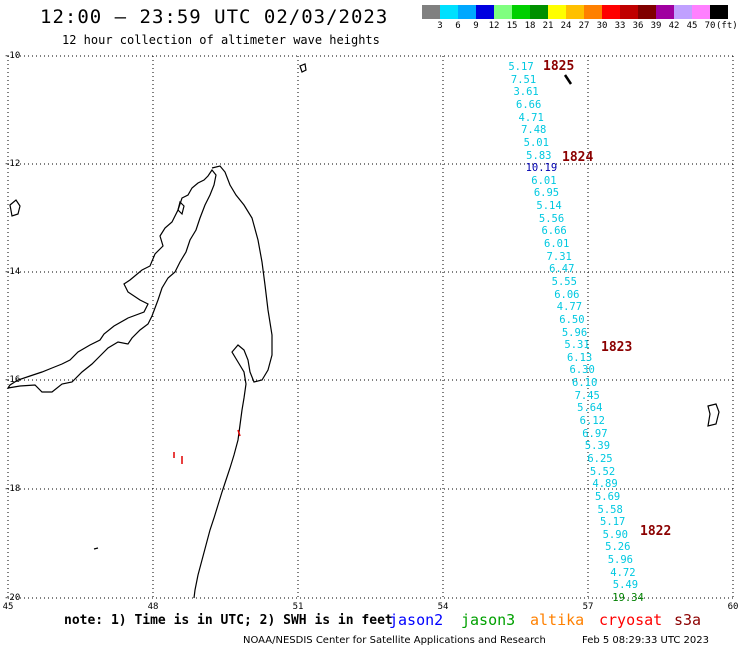 The height and width of the screenshot is (650, 740). What do you see at coordinates (564, 281) in the screenshot?
I see `wave-height-value: 5.55` at bounding box center [564, 281].